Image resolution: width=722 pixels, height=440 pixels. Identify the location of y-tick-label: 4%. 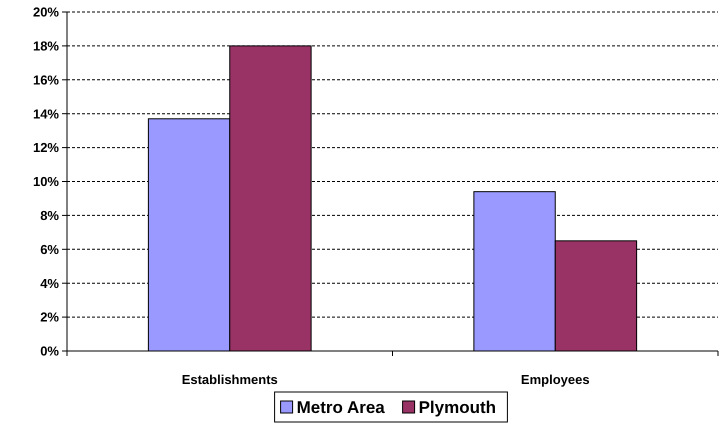
(50, 283).